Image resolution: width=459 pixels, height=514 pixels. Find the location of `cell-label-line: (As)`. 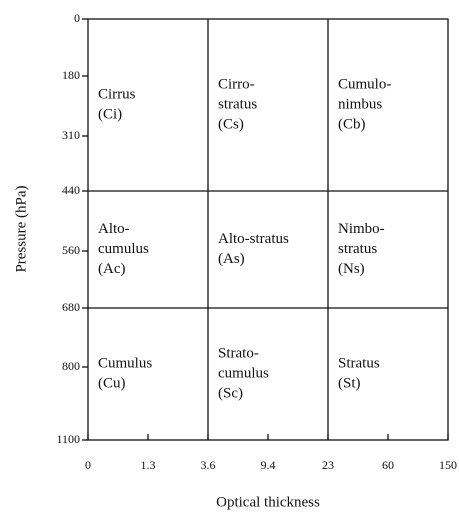

cell-label-line: (As) is located at coordinates (231, 259).